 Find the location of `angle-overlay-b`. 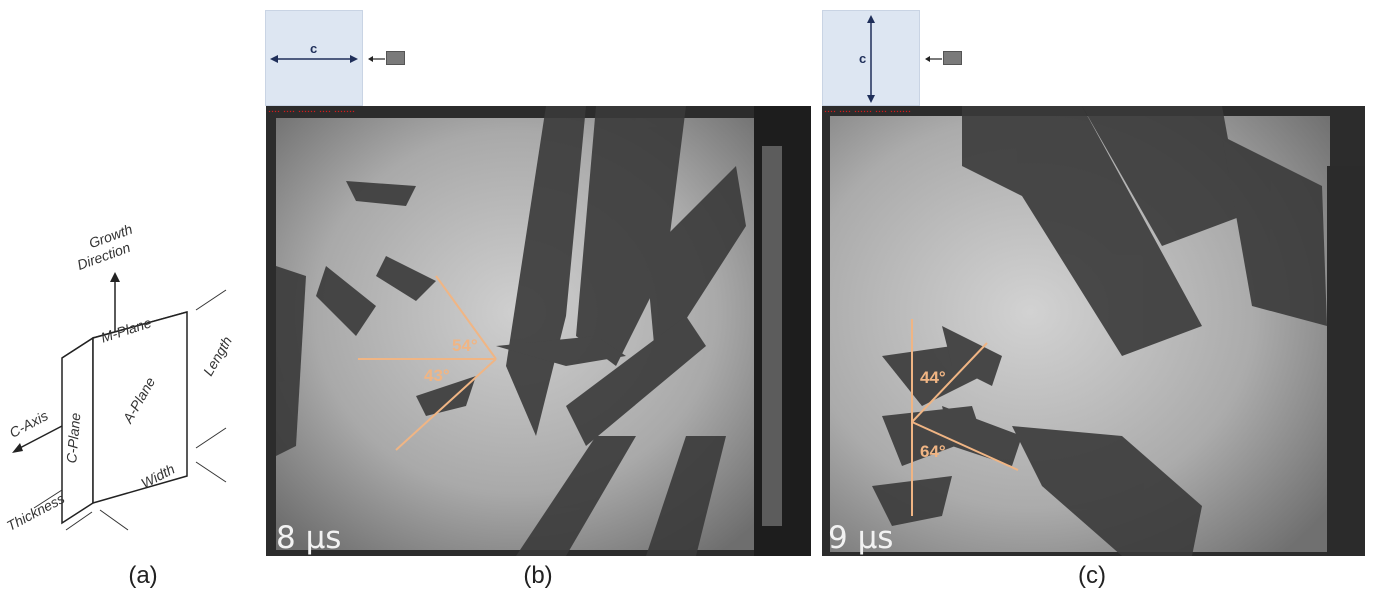

angle-overlay-b is located at coordinates (427, 363).